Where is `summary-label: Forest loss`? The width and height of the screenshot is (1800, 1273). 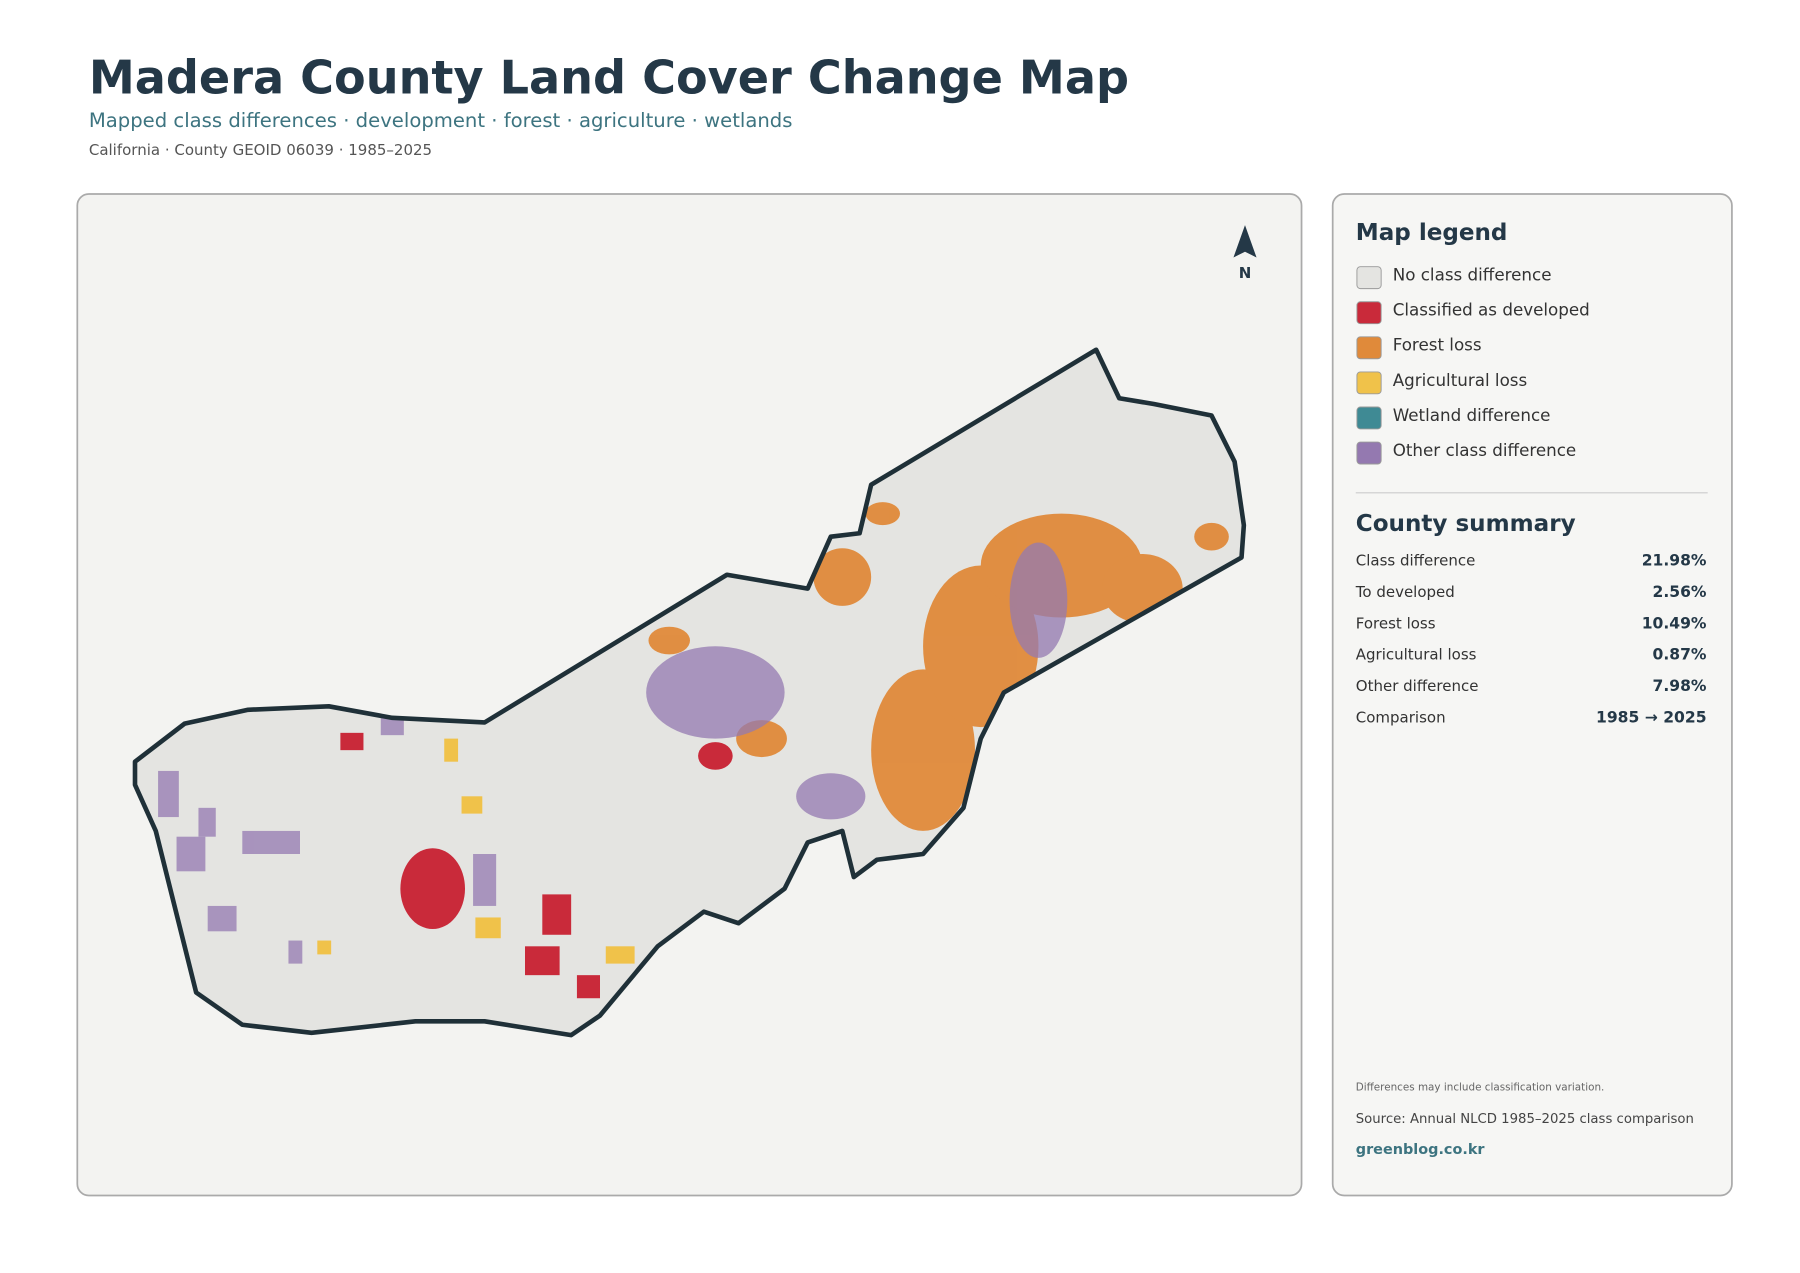
summary-label: Forest loss is located at coordinates (1396, 623).